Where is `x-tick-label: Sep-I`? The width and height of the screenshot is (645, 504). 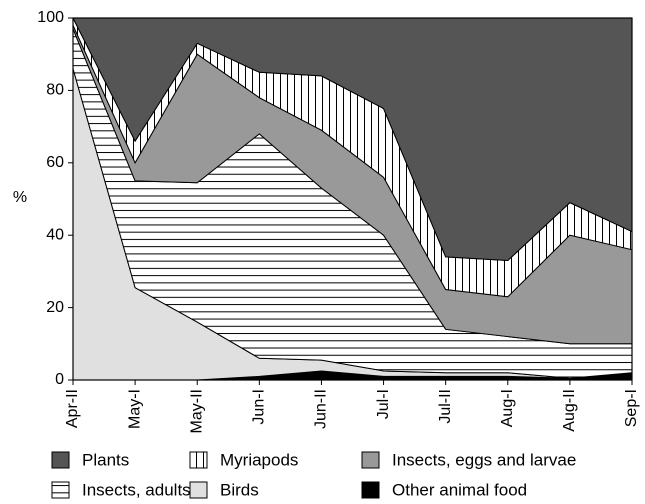
x-tick-label: Sep-I is located at coordinates (631, 408).